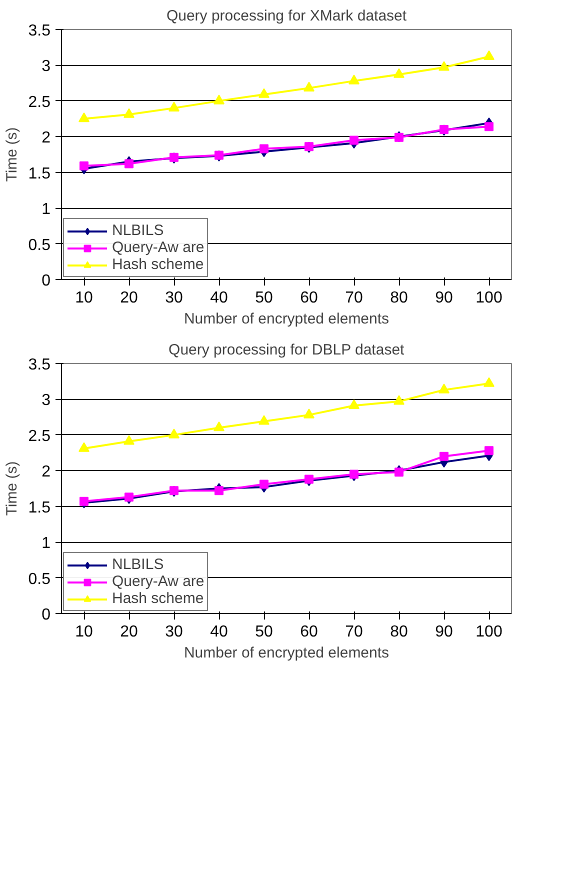  Describe the element at coordinates (287, 16) in the screenshot. I see `chart-title: Query processing for XMark dataset` at that location.